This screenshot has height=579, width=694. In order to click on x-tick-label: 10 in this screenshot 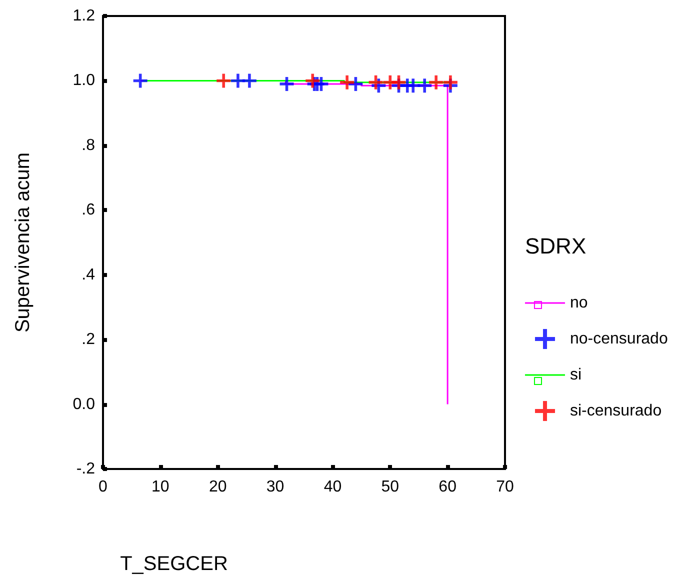, I will do `click(161, 487)`.